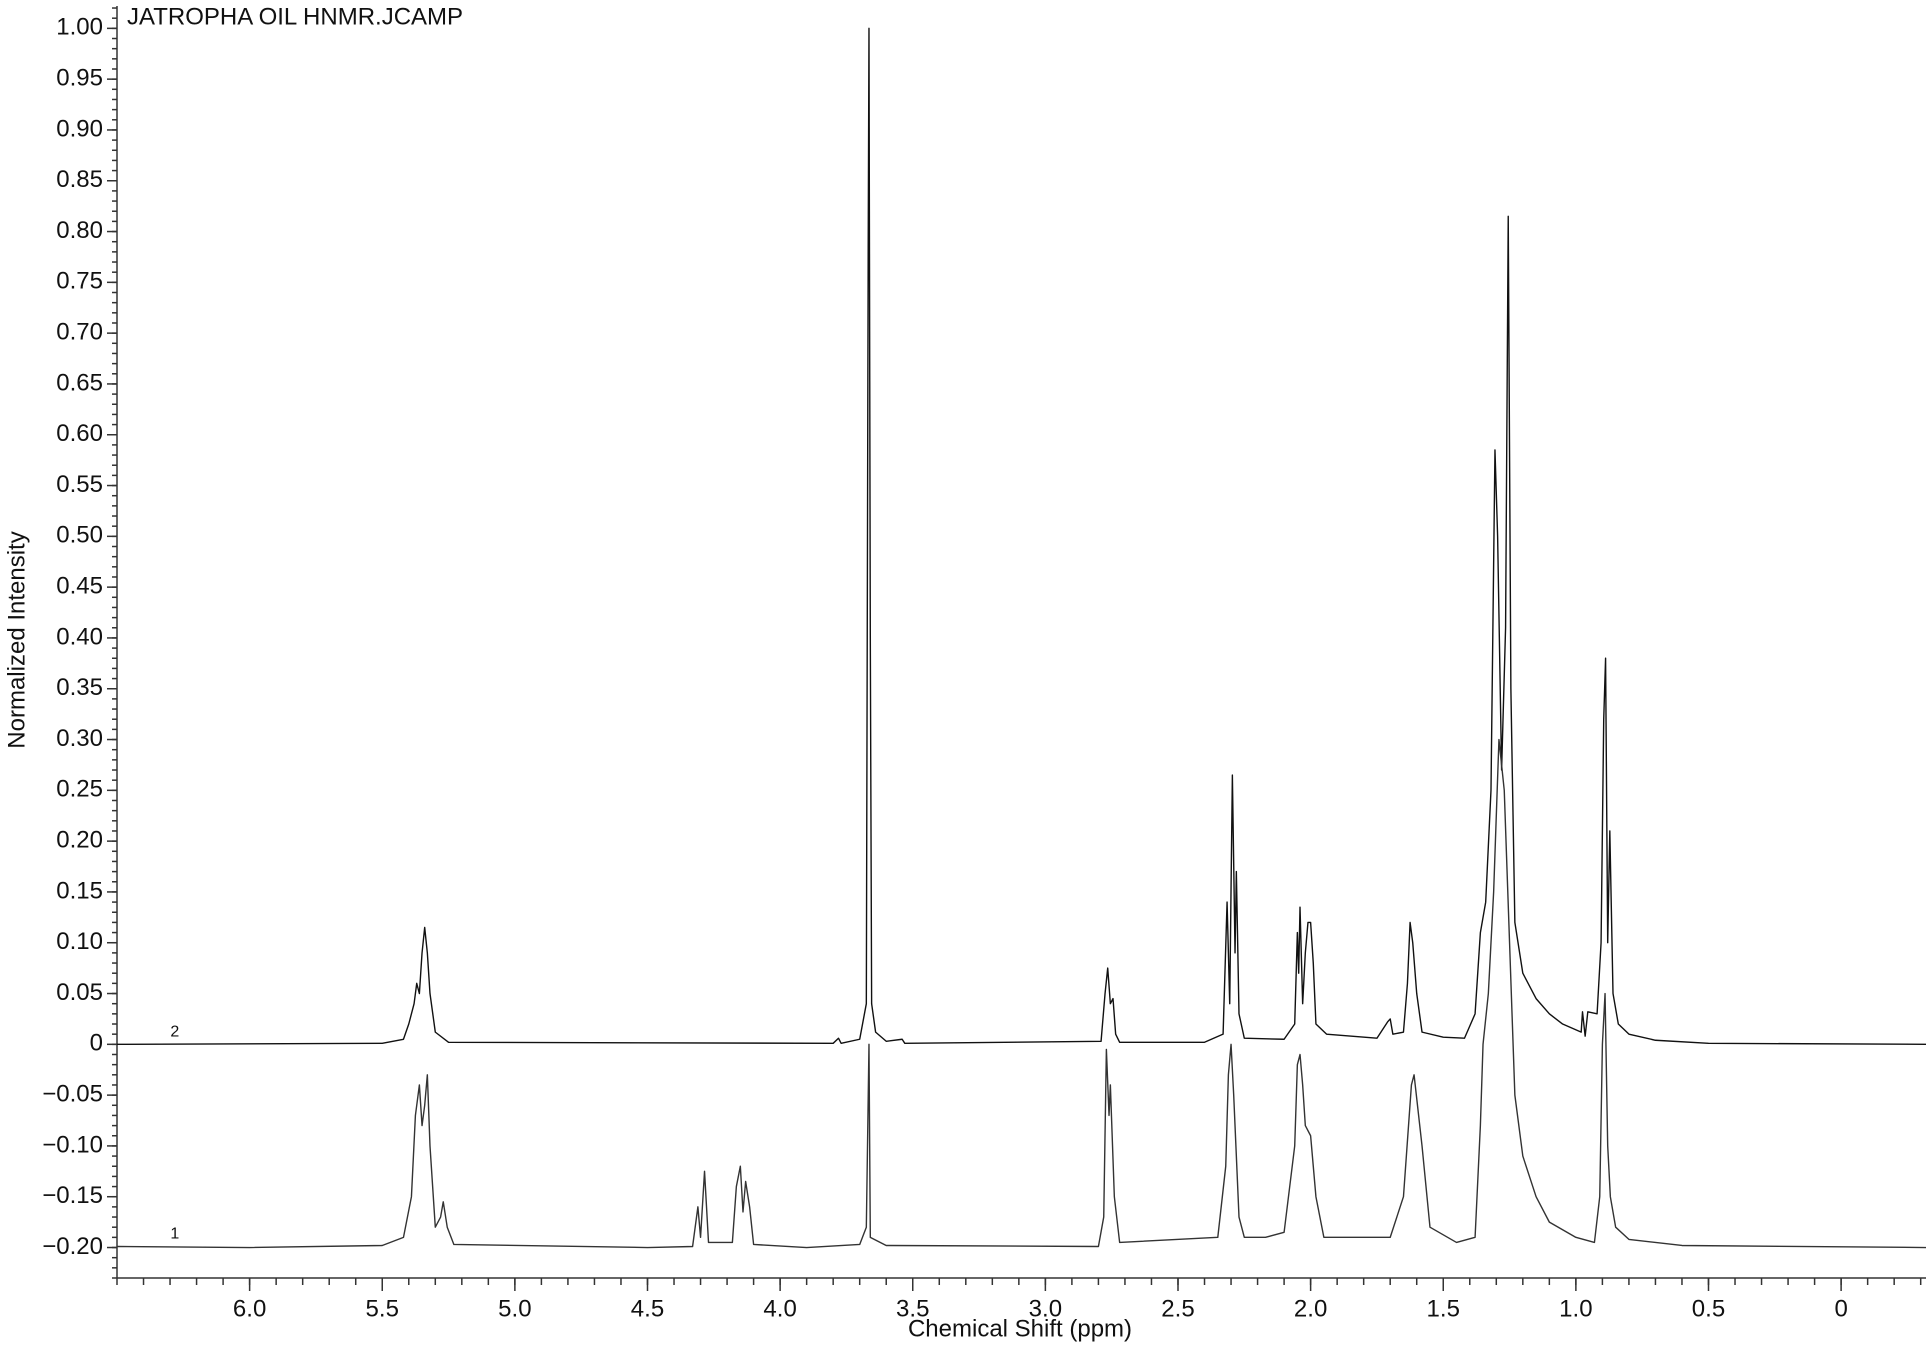 Image resolution: width=1930 pixels, height=1364 pixels. What do you see at coordinates (79, 179) in the screenshot?
I see `y-tick-label: 0.85` at bounding box center [79, 179].